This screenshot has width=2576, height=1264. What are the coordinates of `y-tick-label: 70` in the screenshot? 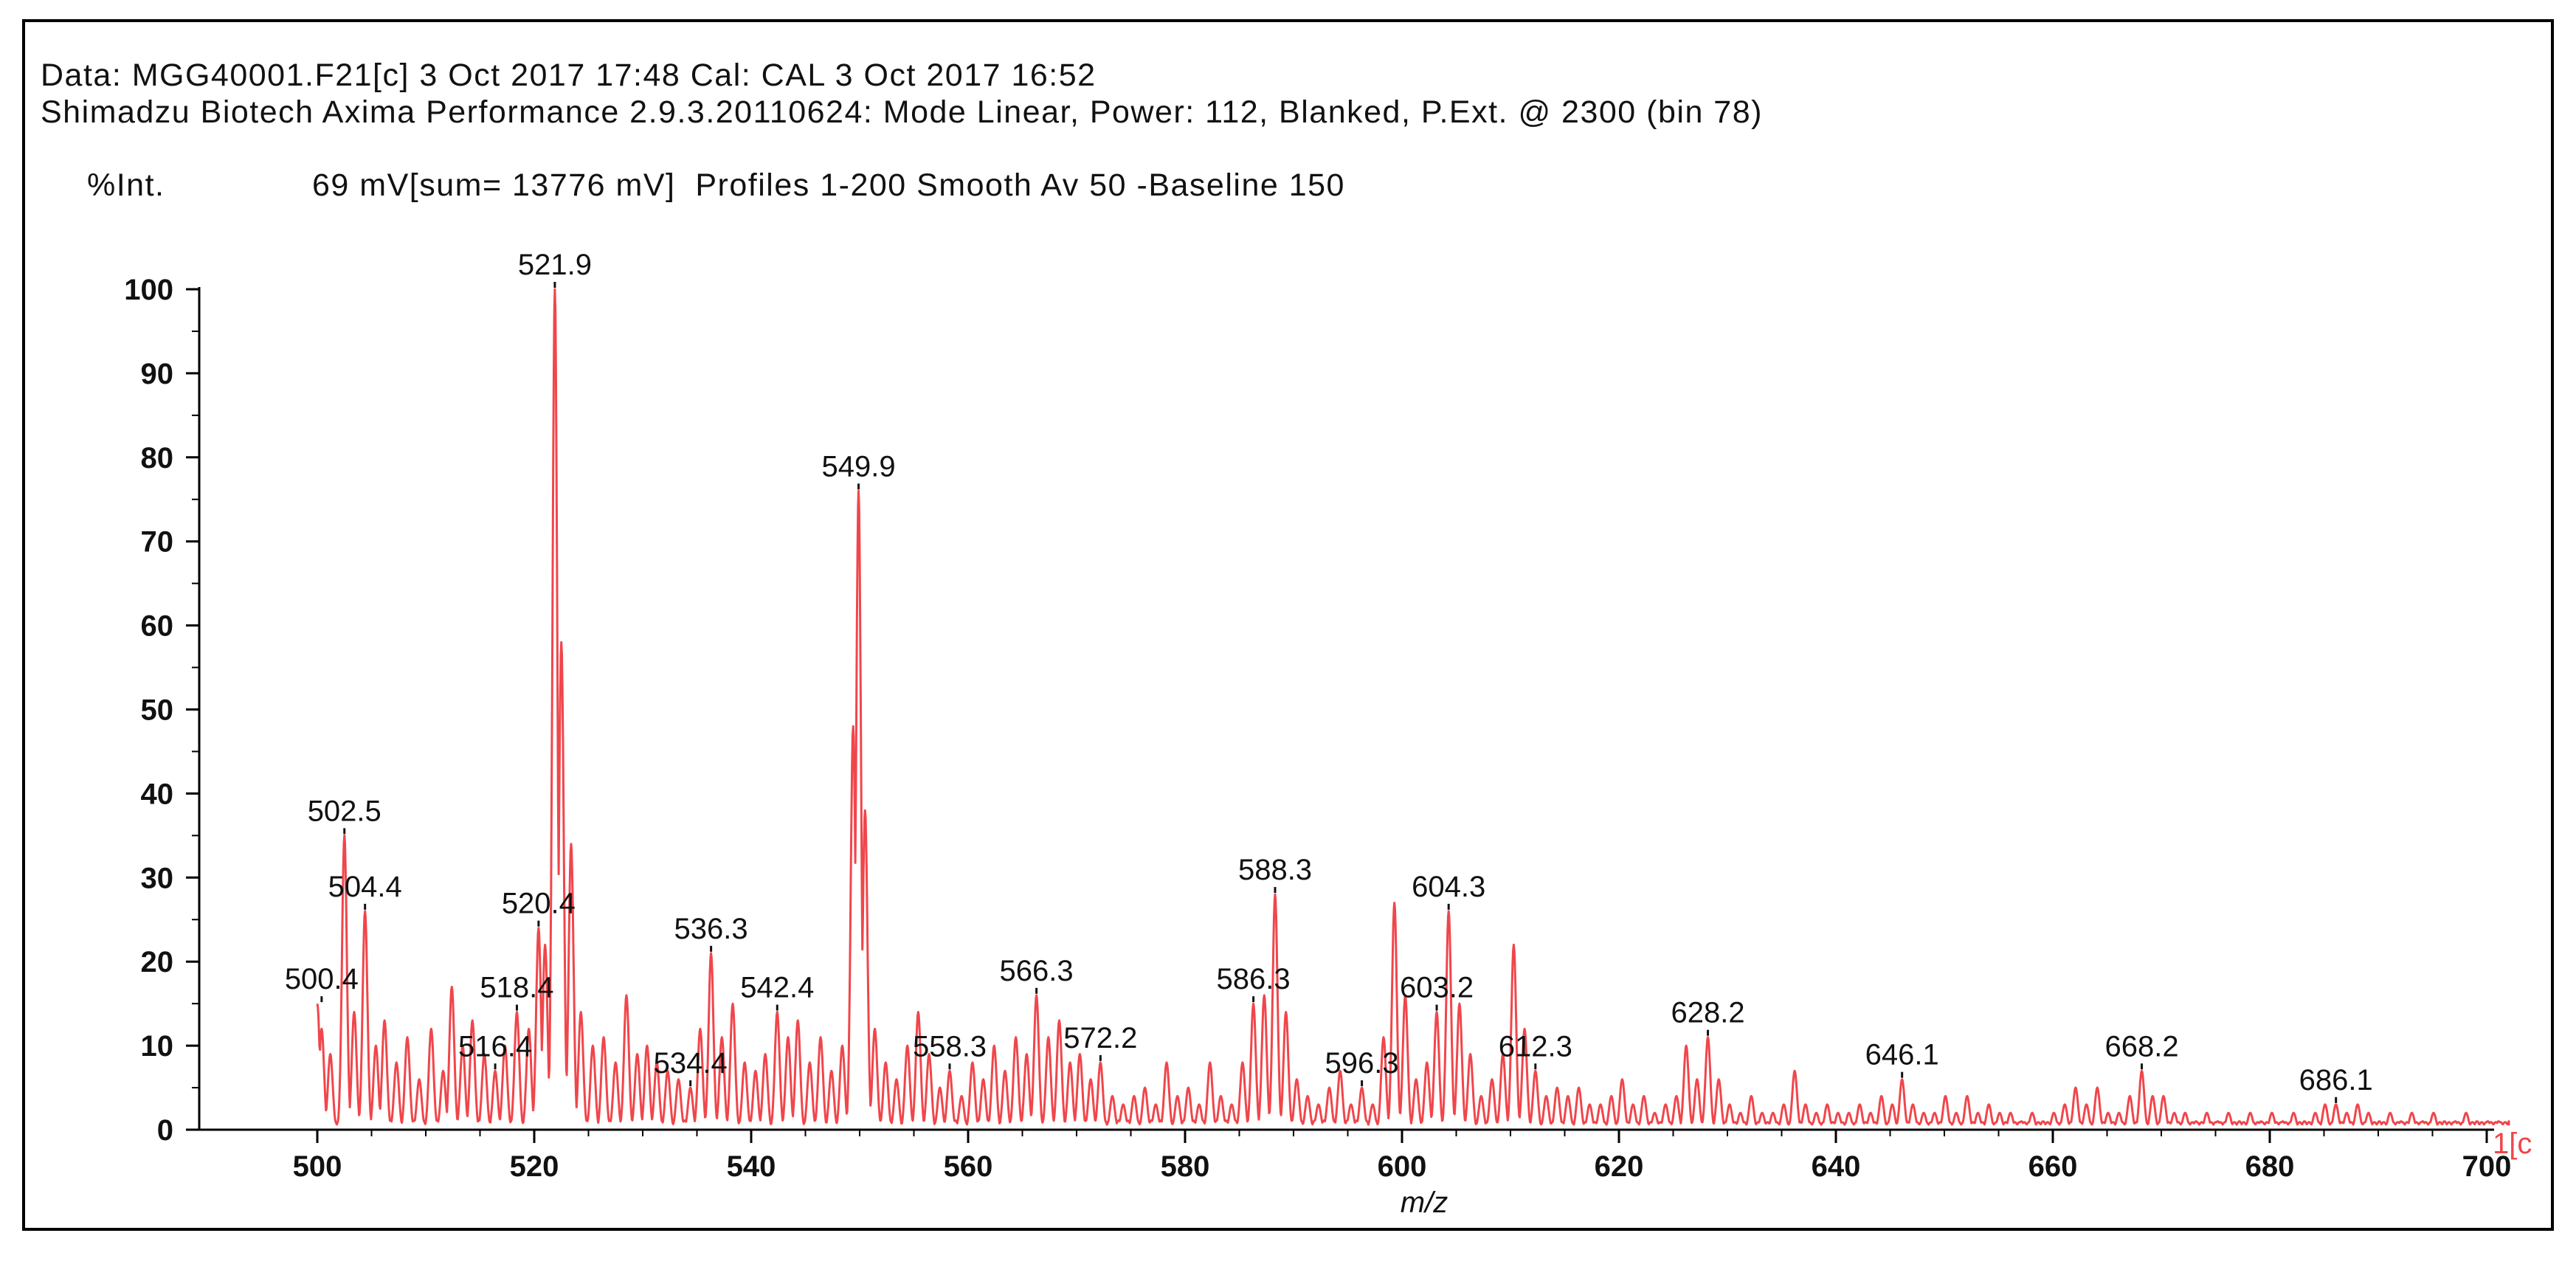 It's located at (157, 542).